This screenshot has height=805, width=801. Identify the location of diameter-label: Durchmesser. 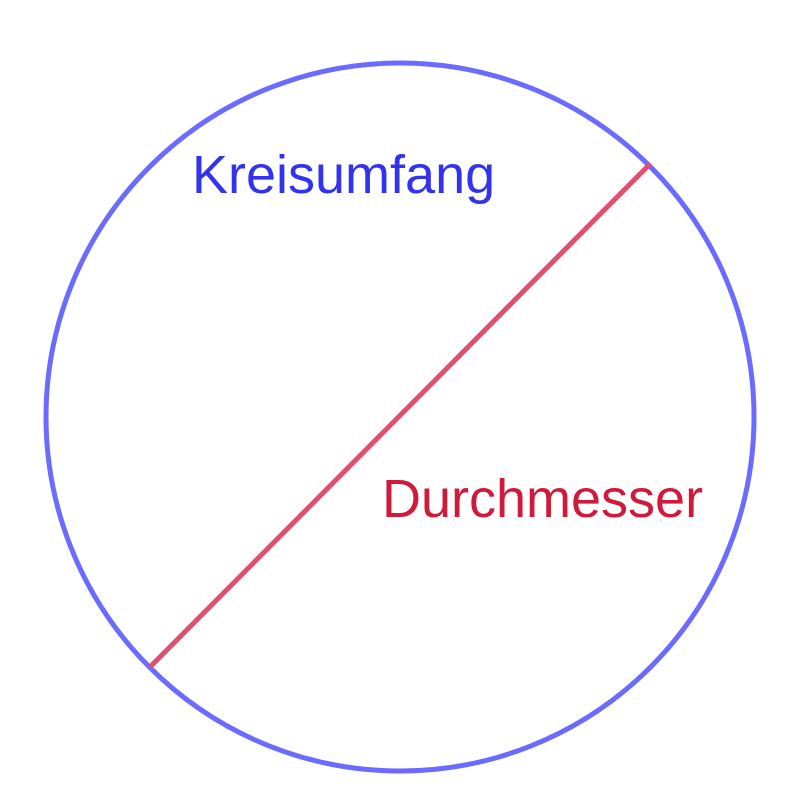
(542, 499).